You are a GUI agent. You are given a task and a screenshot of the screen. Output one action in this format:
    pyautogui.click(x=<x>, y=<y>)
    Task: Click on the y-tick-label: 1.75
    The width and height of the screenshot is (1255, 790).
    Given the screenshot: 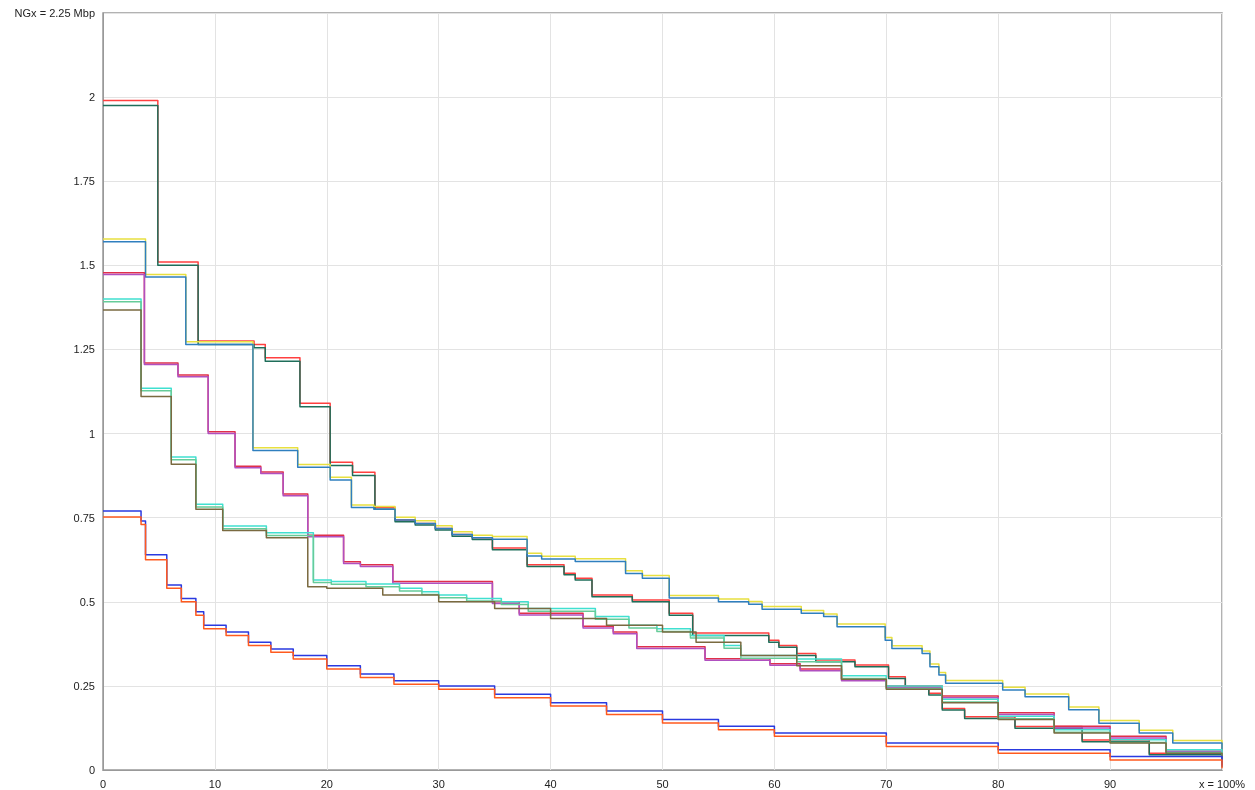 What is the action you would take?
    pyautogui.click(x=84, y=181)
    